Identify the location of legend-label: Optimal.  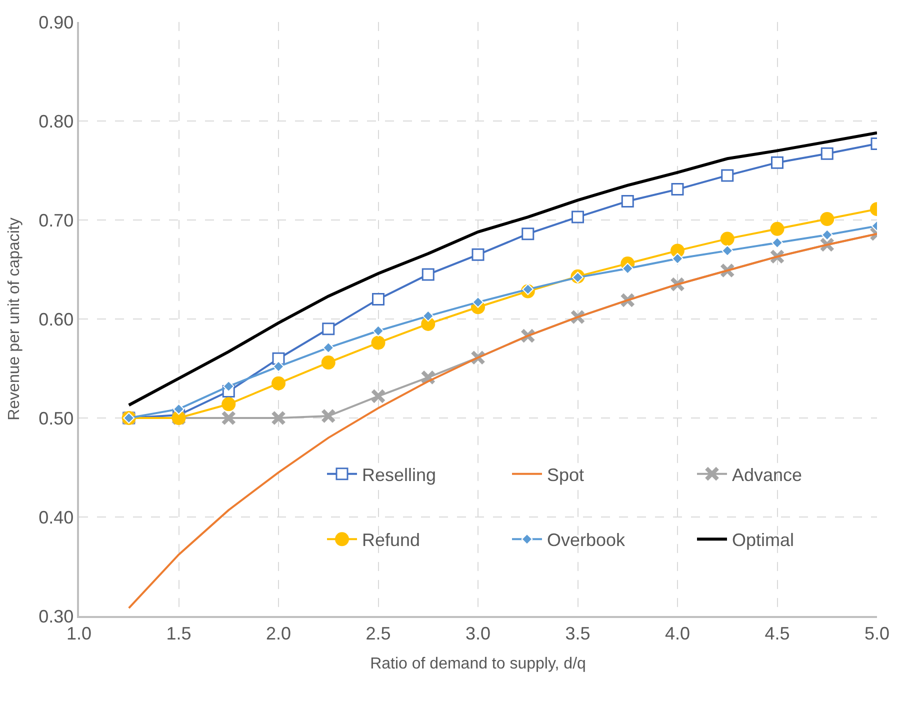
(763, 540).